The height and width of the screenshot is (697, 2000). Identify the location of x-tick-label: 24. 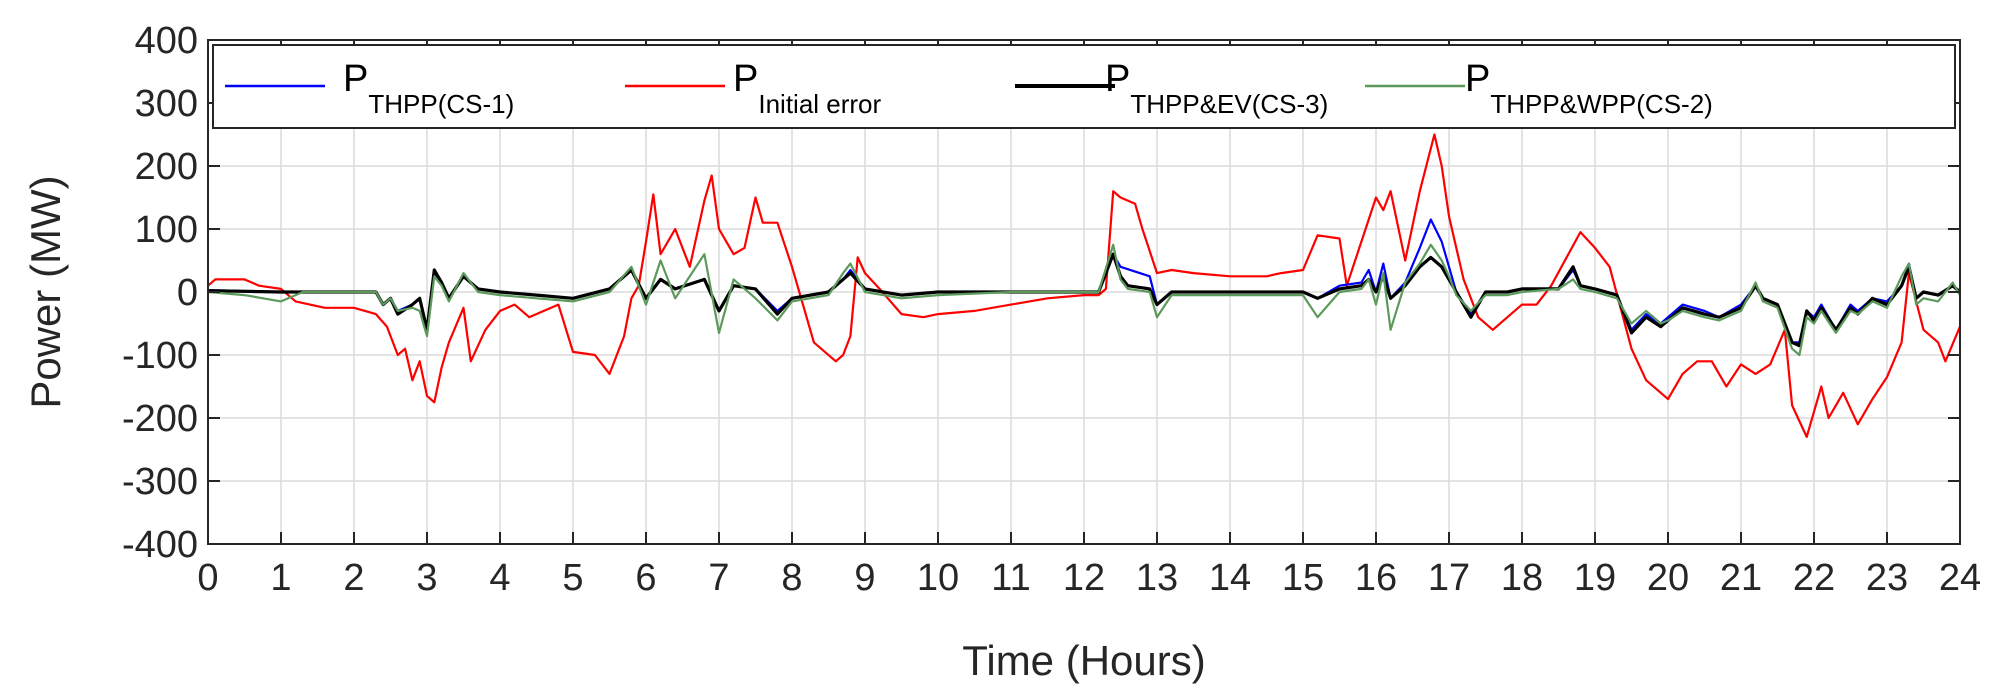
(1960, 578).